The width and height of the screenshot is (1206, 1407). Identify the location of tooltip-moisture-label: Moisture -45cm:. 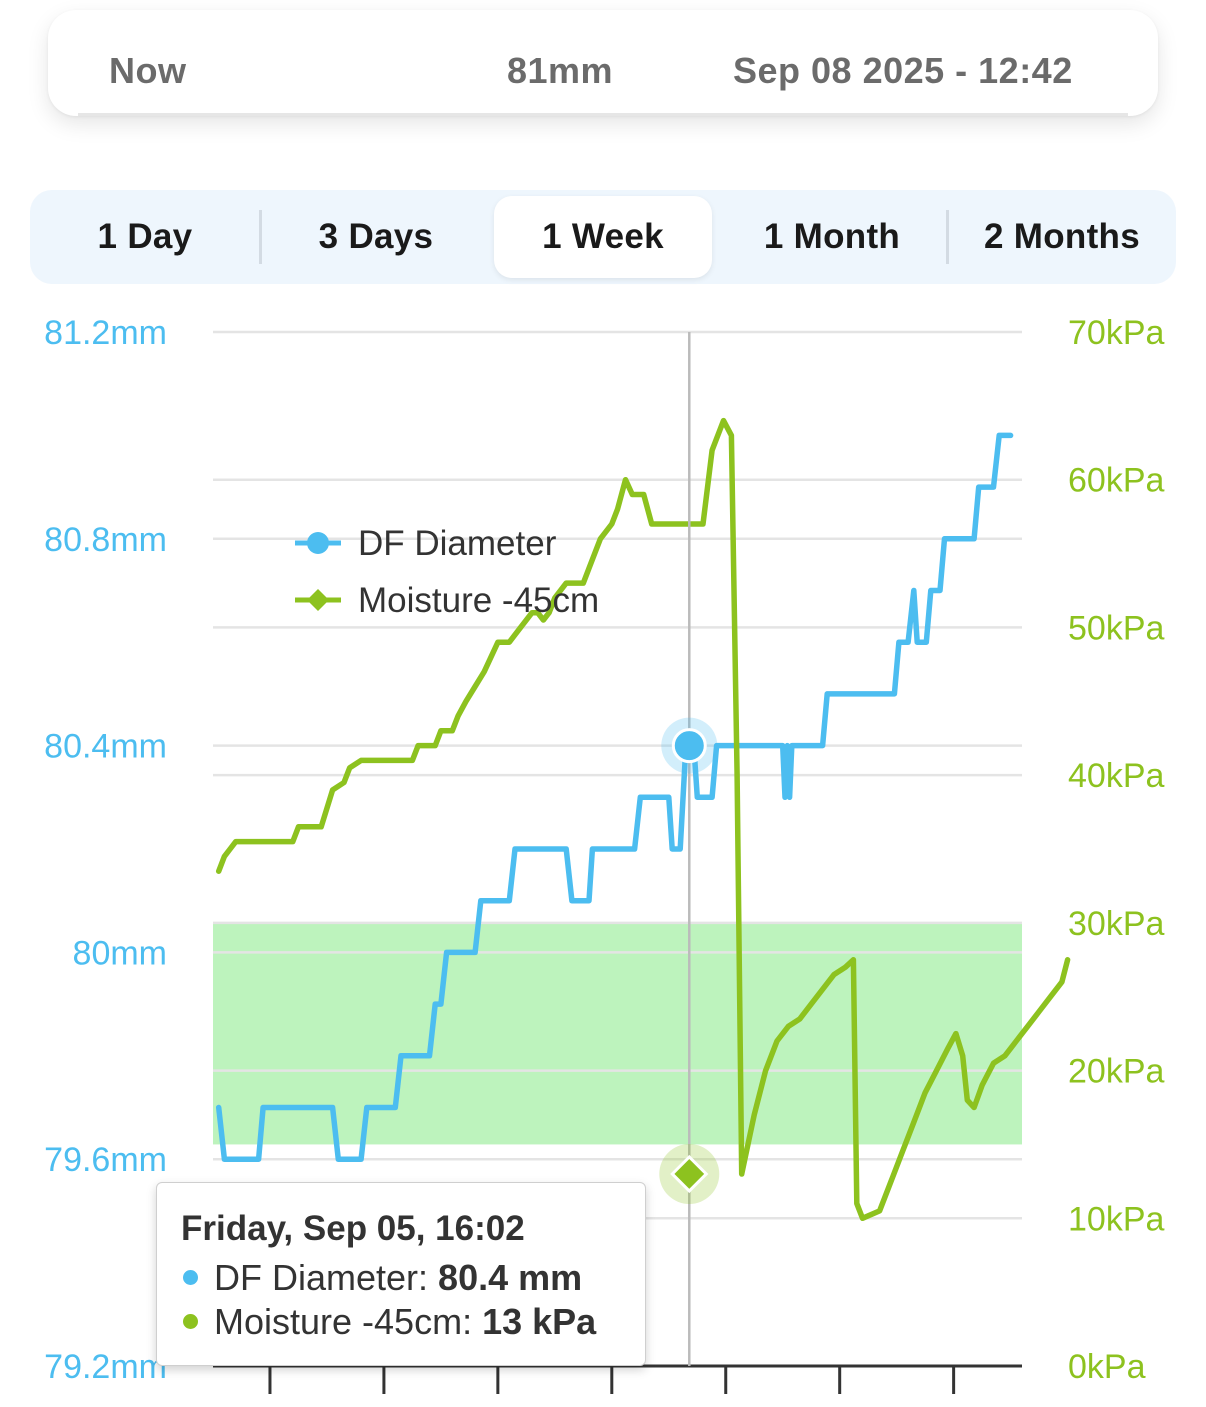
(348, 1321).